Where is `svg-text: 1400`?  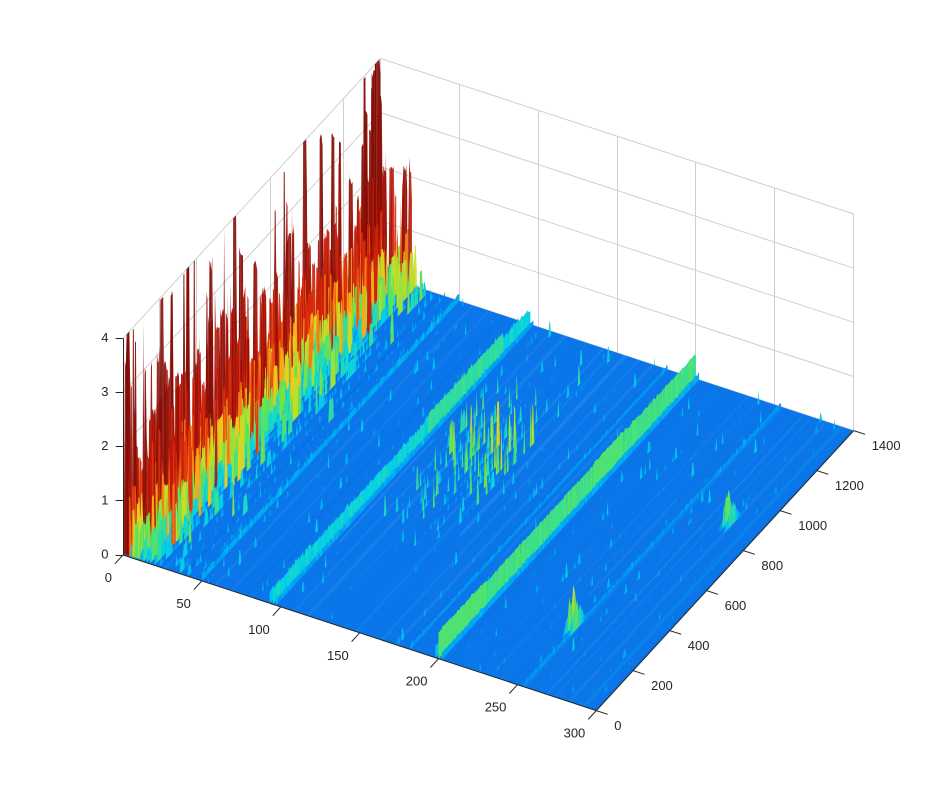
svg-text: 1400 is located at coordinates (886, 445).